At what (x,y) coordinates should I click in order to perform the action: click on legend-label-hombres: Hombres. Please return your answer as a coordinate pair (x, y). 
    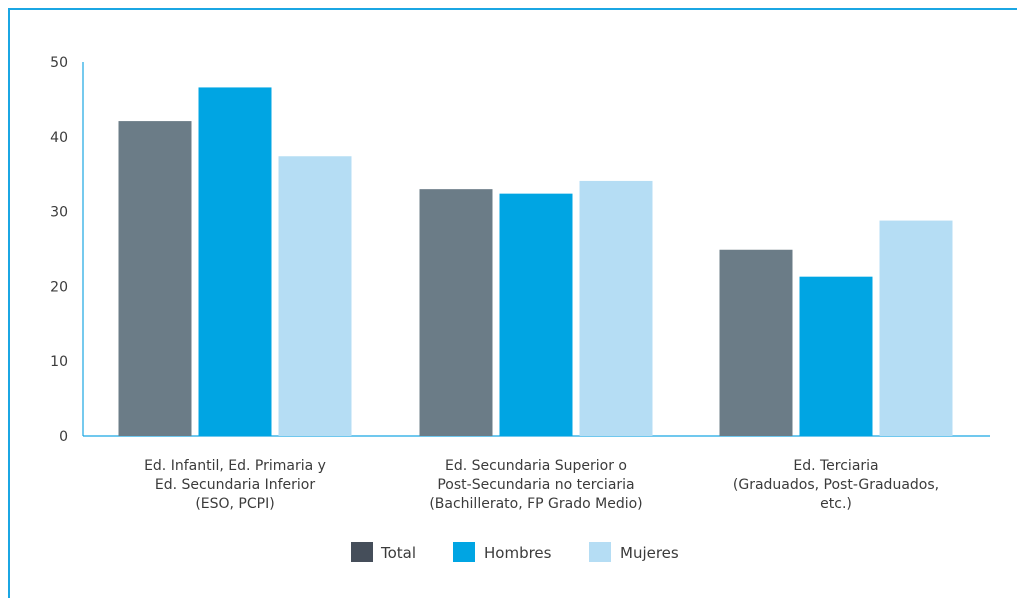
    Looking at the image, I should click on (518, 553).